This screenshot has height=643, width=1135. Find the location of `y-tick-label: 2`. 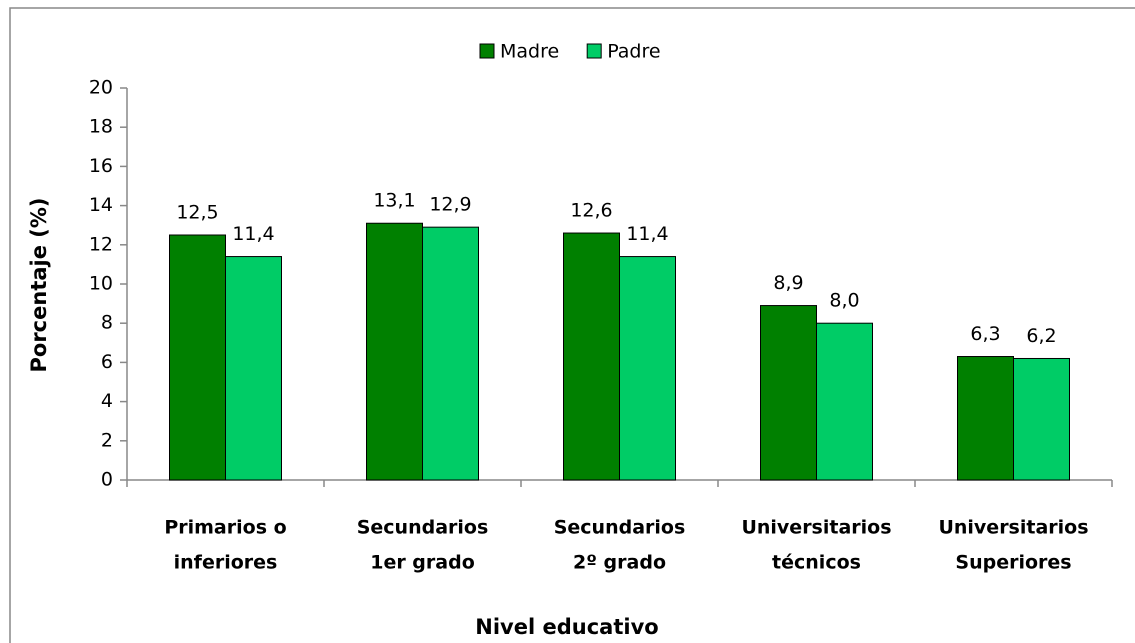

y-tick-label: 2 is located at coordinates (107, 440).